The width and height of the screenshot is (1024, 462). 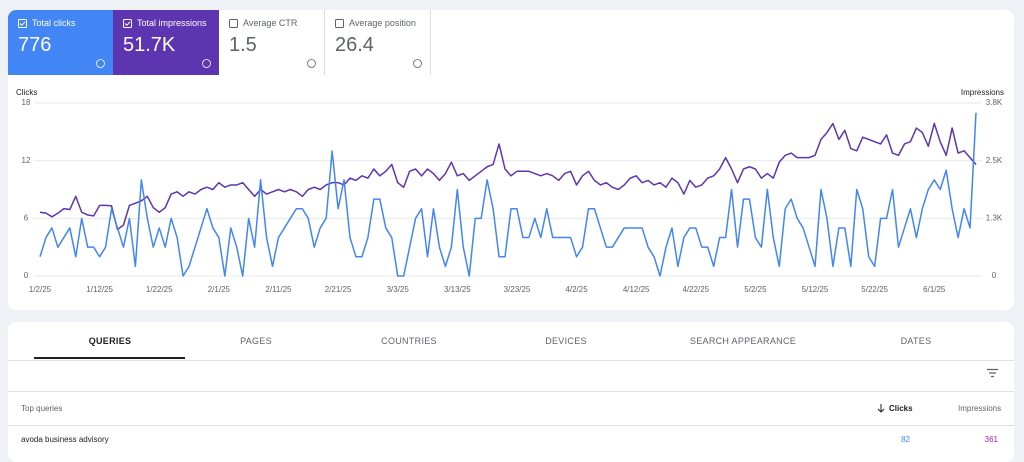 I want to click on column-header: Clicks, so click(x=901, y=408).